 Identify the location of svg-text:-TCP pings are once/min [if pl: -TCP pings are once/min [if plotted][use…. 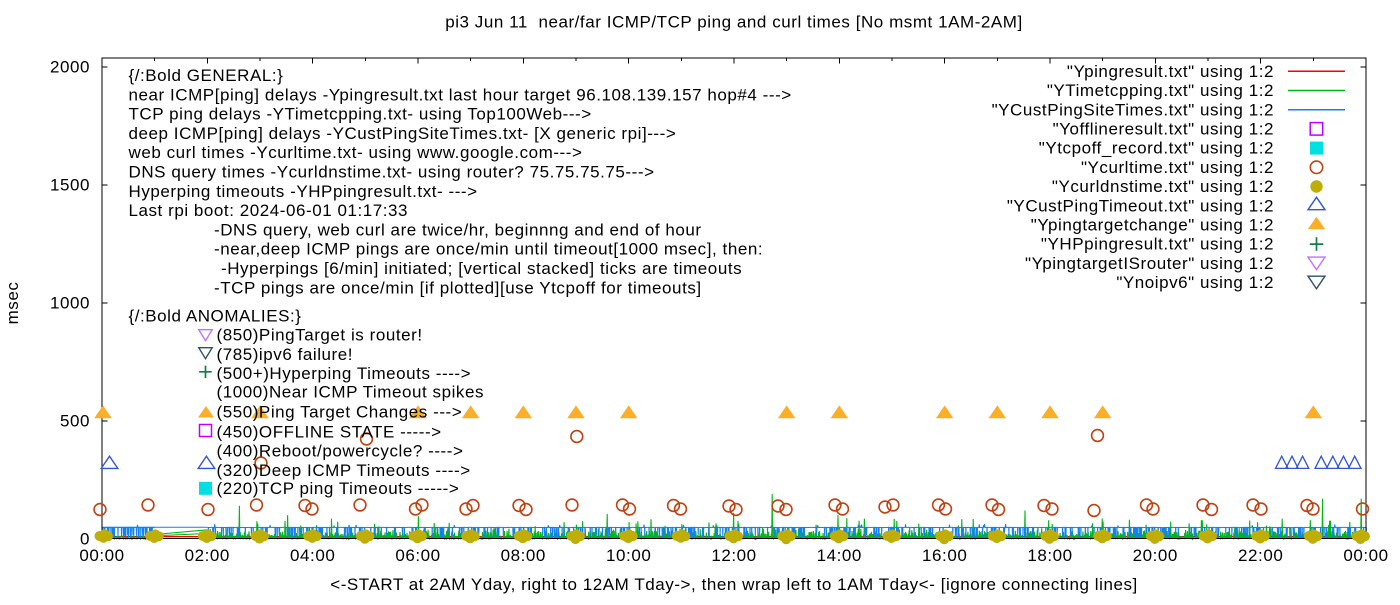
(458, 287).